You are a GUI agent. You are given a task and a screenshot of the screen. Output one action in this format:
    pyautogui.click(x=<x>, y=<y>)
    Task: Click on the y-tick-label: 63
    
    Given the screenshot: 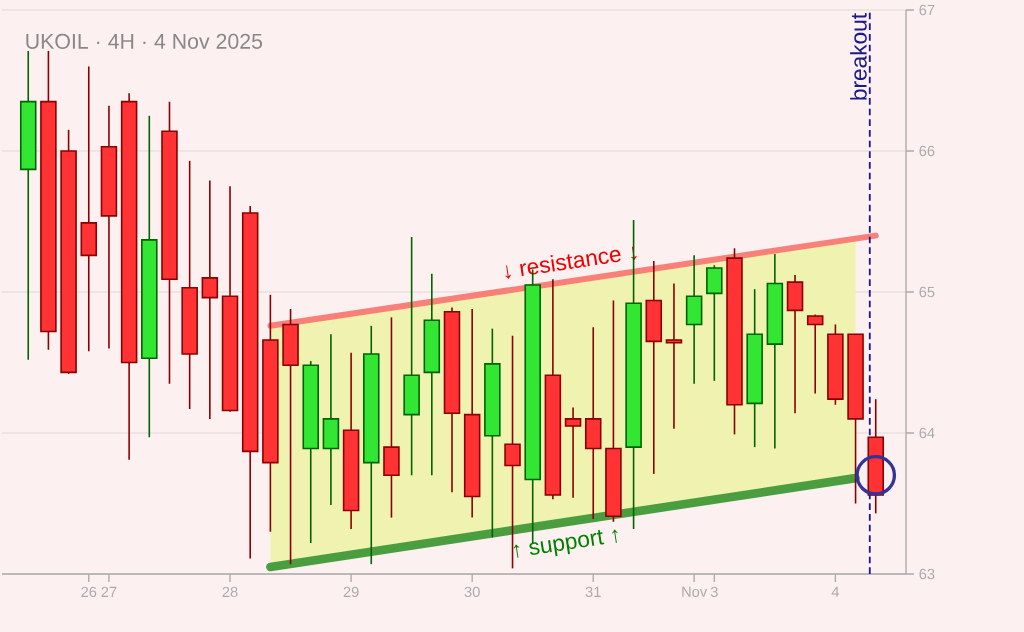 What is the action you would take?
    pyautogui.click(x=927, y=574)
    